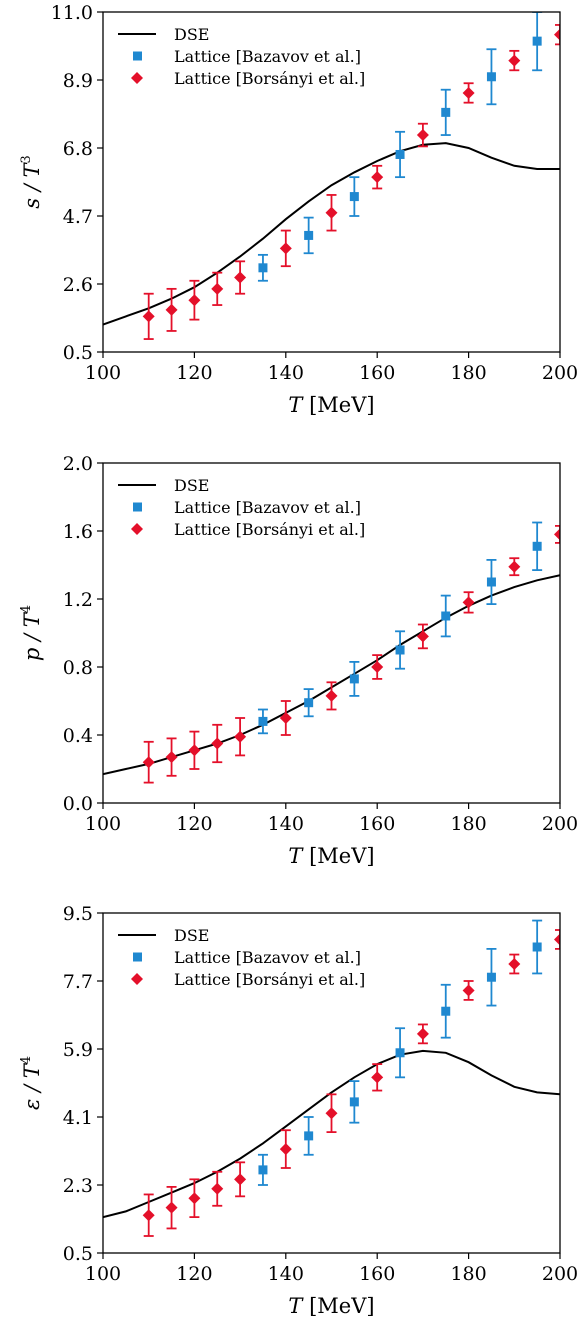  Describe the element at coordinates (78, 1186) in the screenshot. I see `y-tick-label: 2.3` at that location.